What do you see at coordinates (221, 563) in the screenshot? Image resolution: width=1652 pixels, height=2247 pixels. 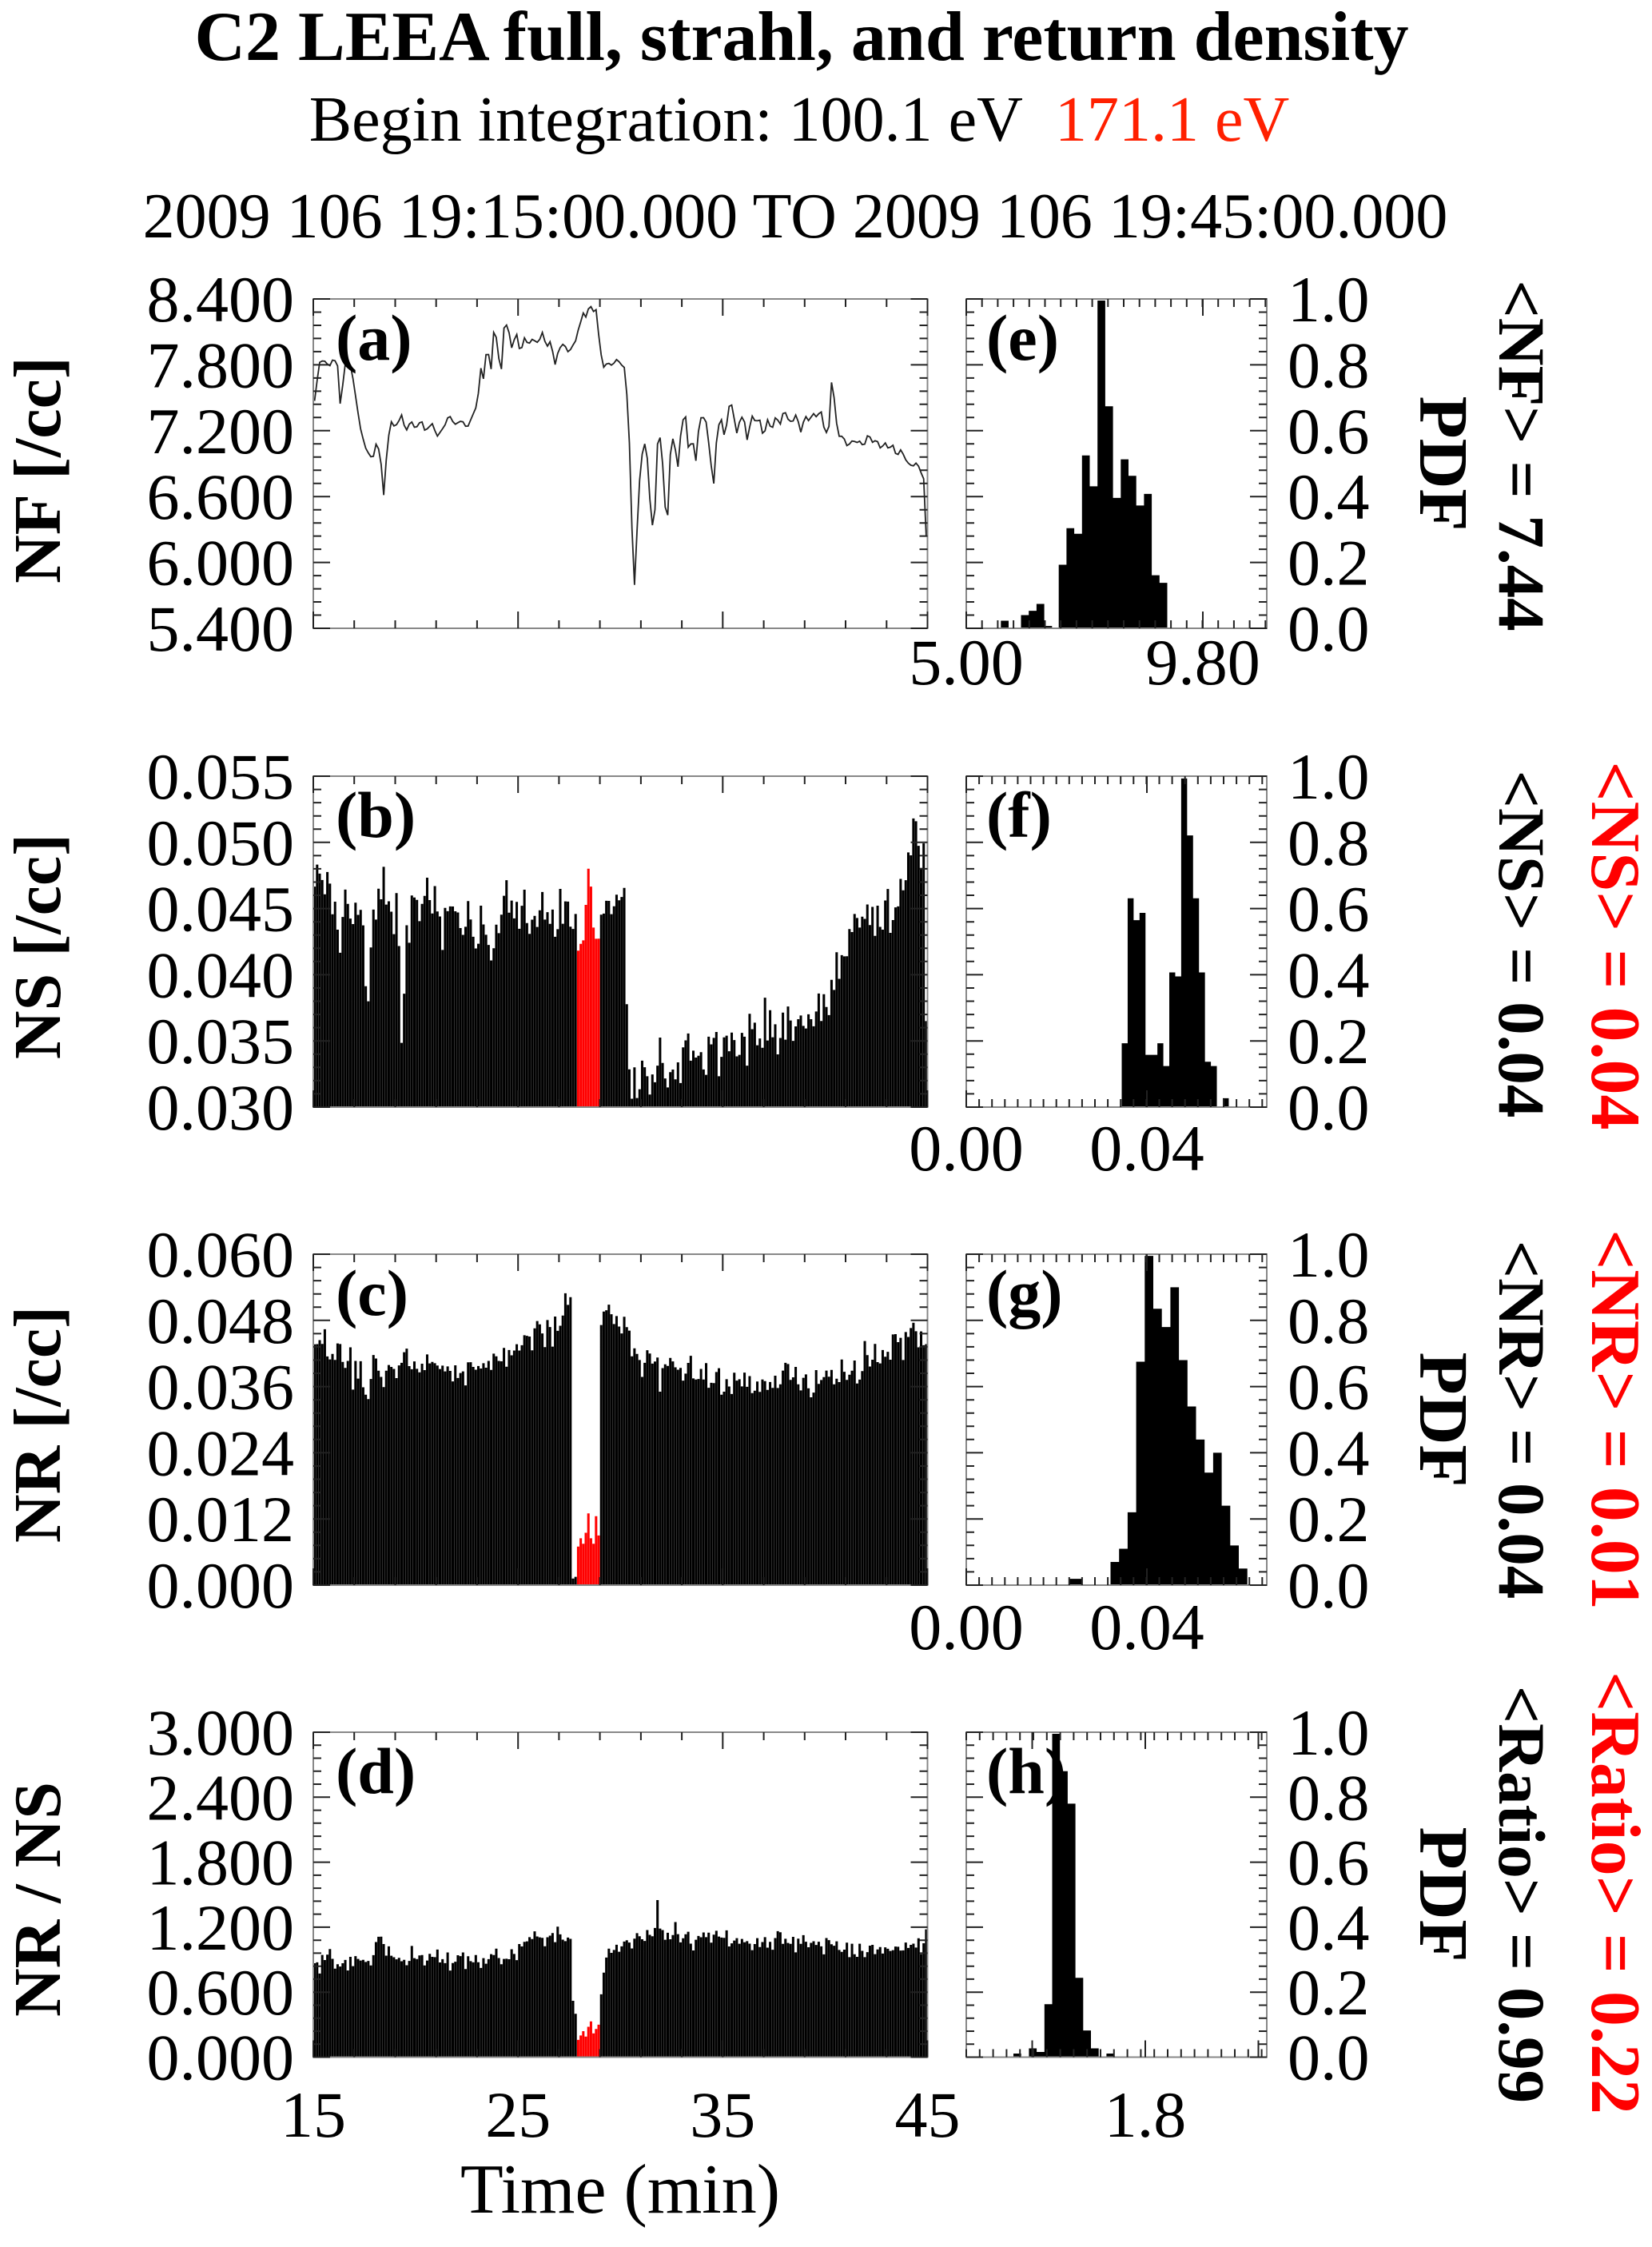 I see `svg-text: 6.000` at bounding box center [221, 563].